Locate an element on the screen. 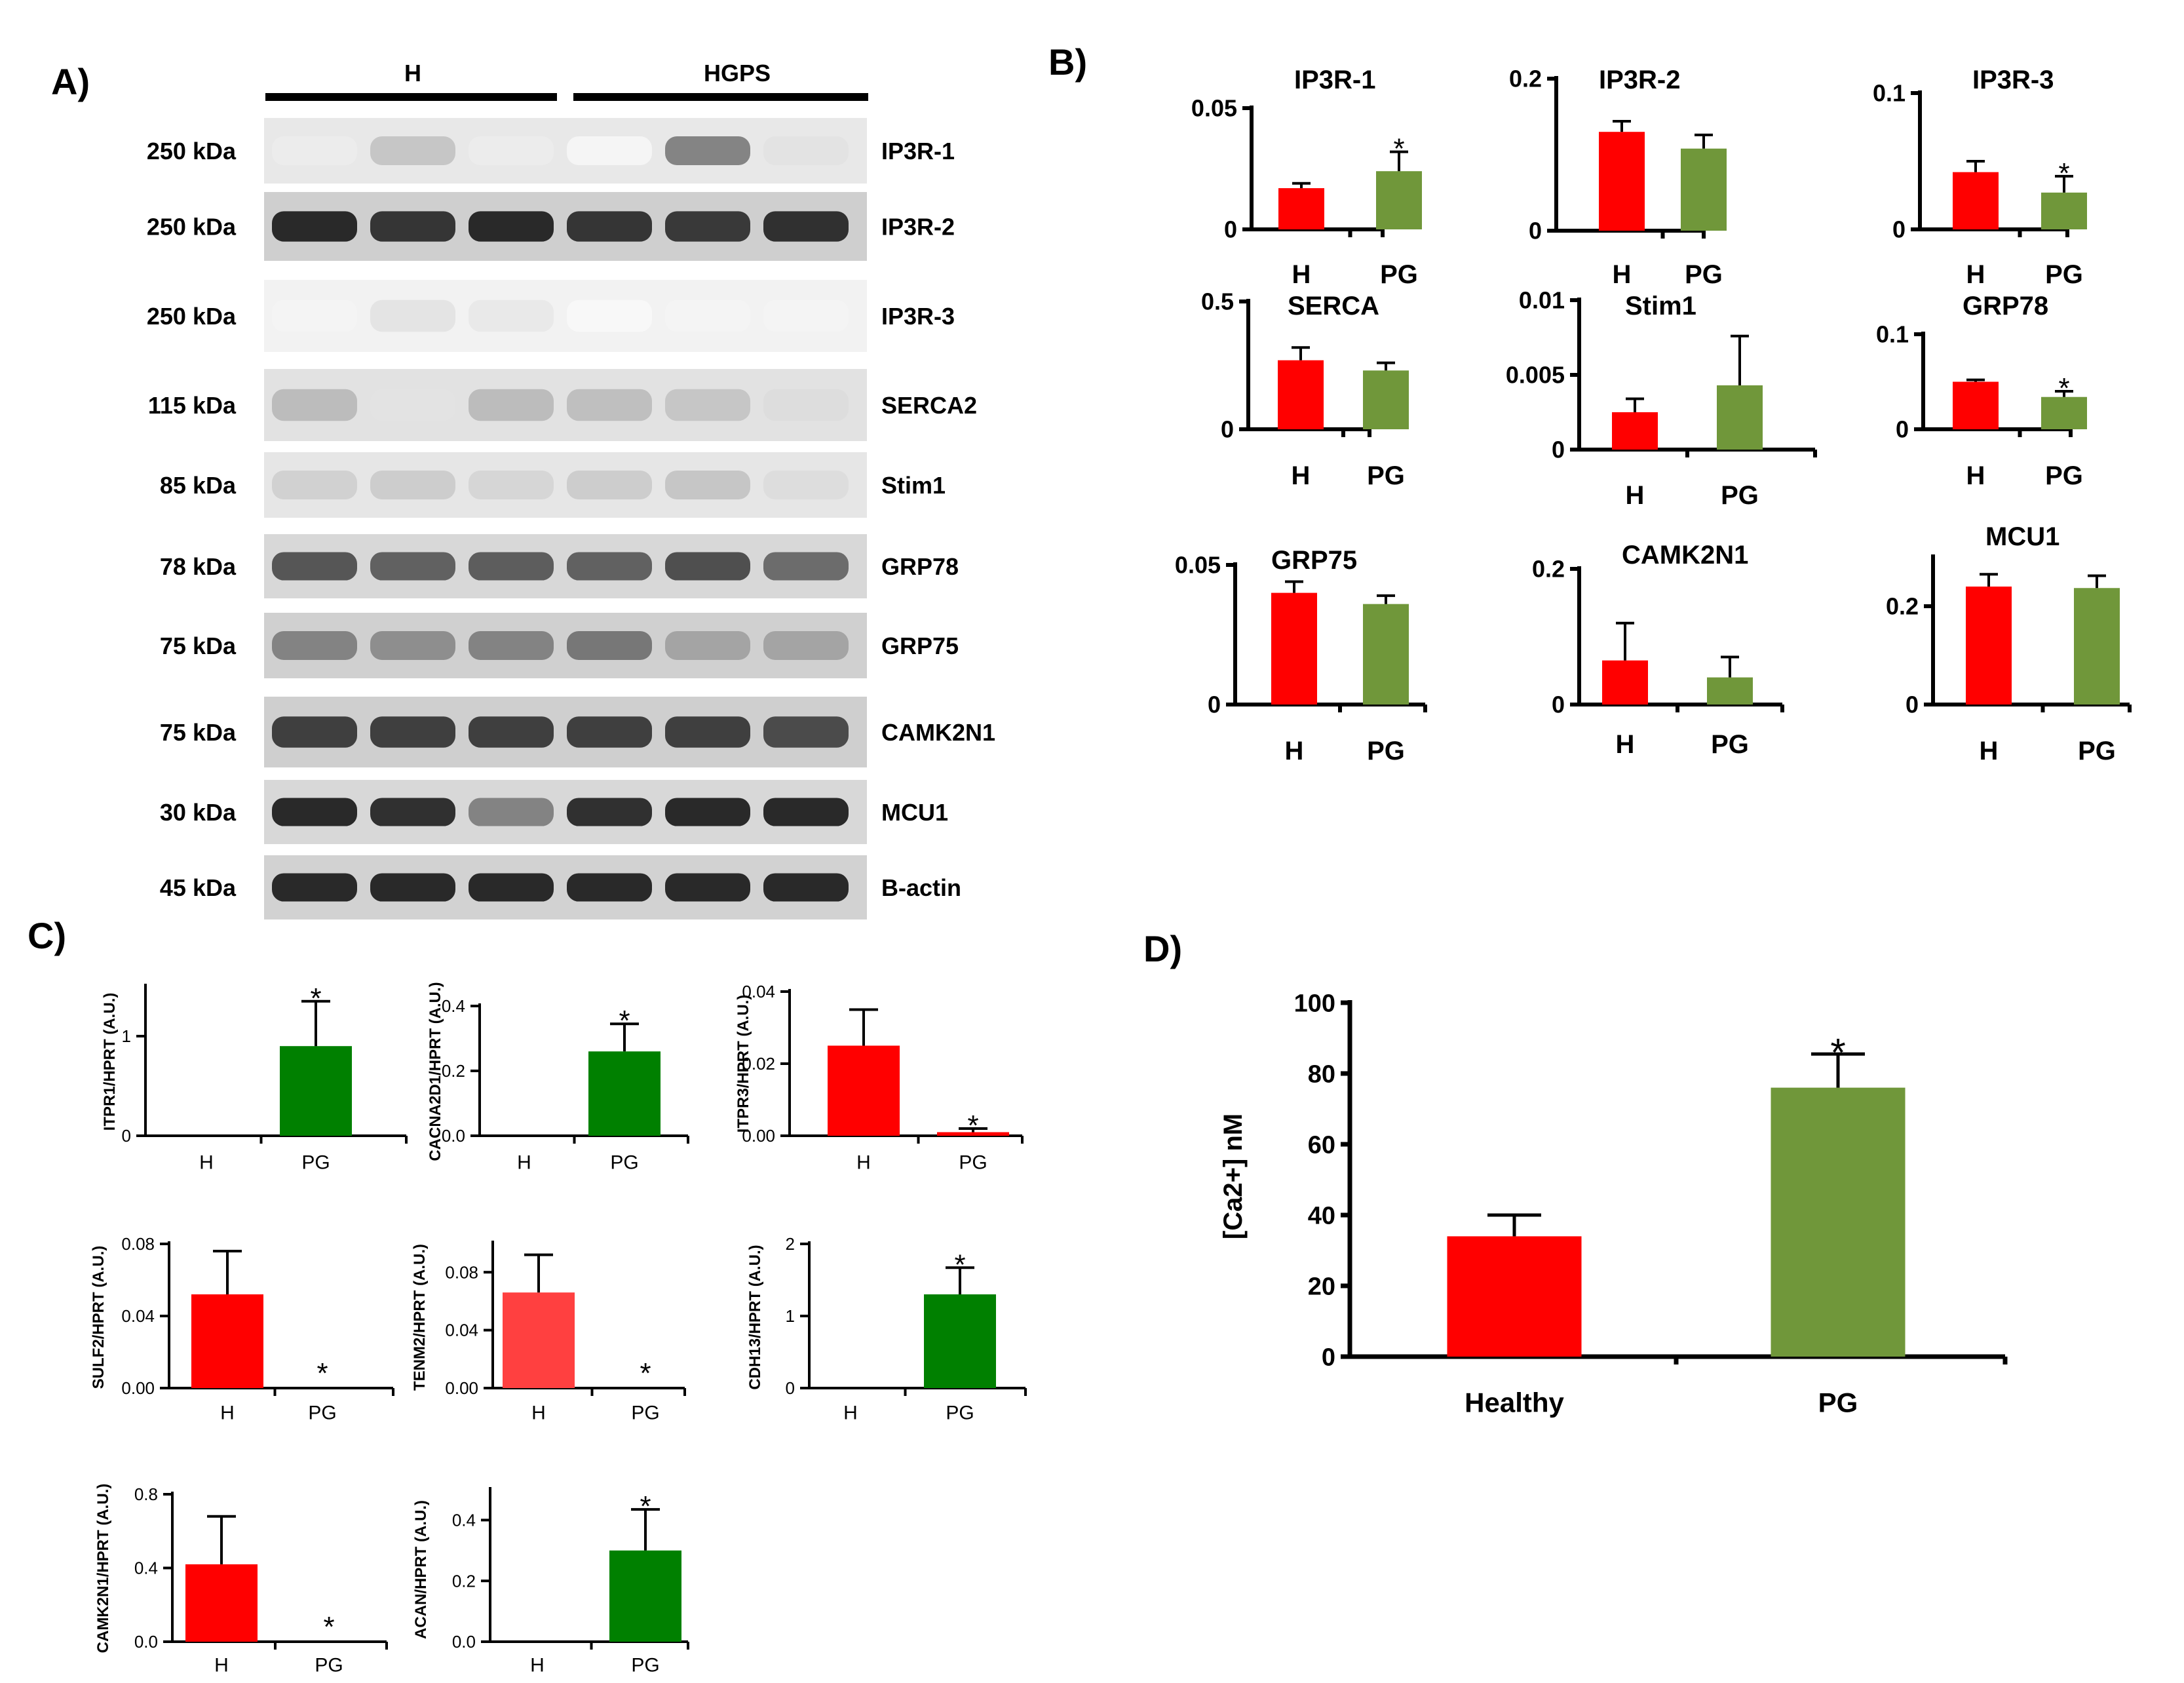  y-tick-label: 0.05 is located at coordinates (1214, 109).